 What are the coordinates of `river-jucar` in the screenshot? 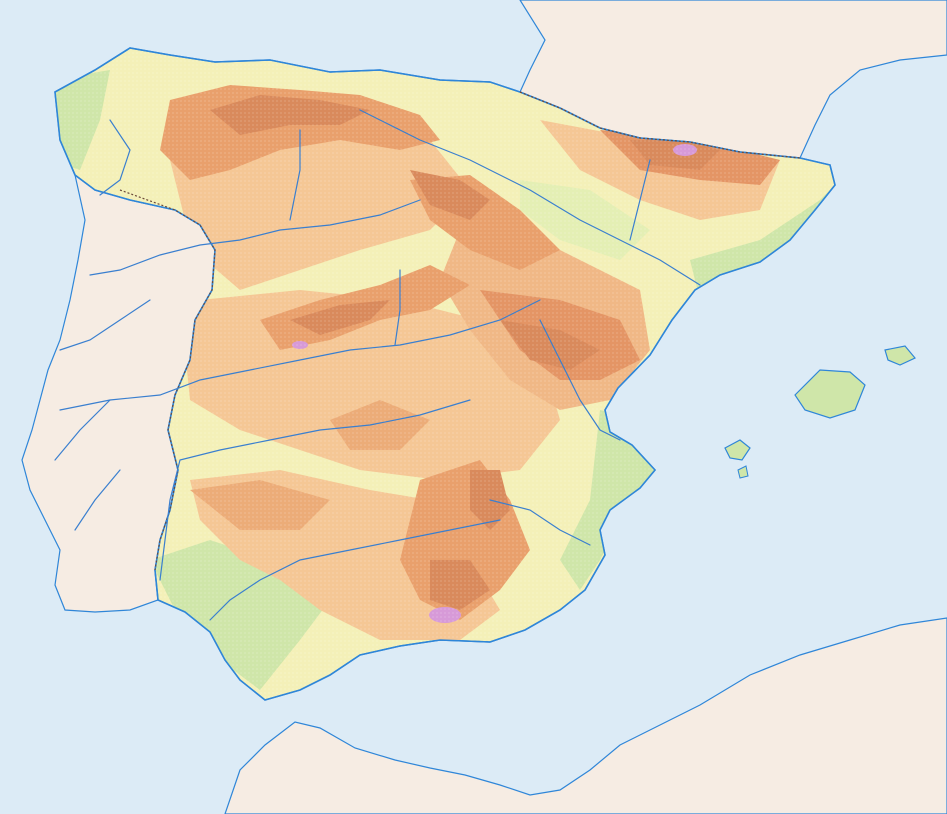 It's located at (580, 380).